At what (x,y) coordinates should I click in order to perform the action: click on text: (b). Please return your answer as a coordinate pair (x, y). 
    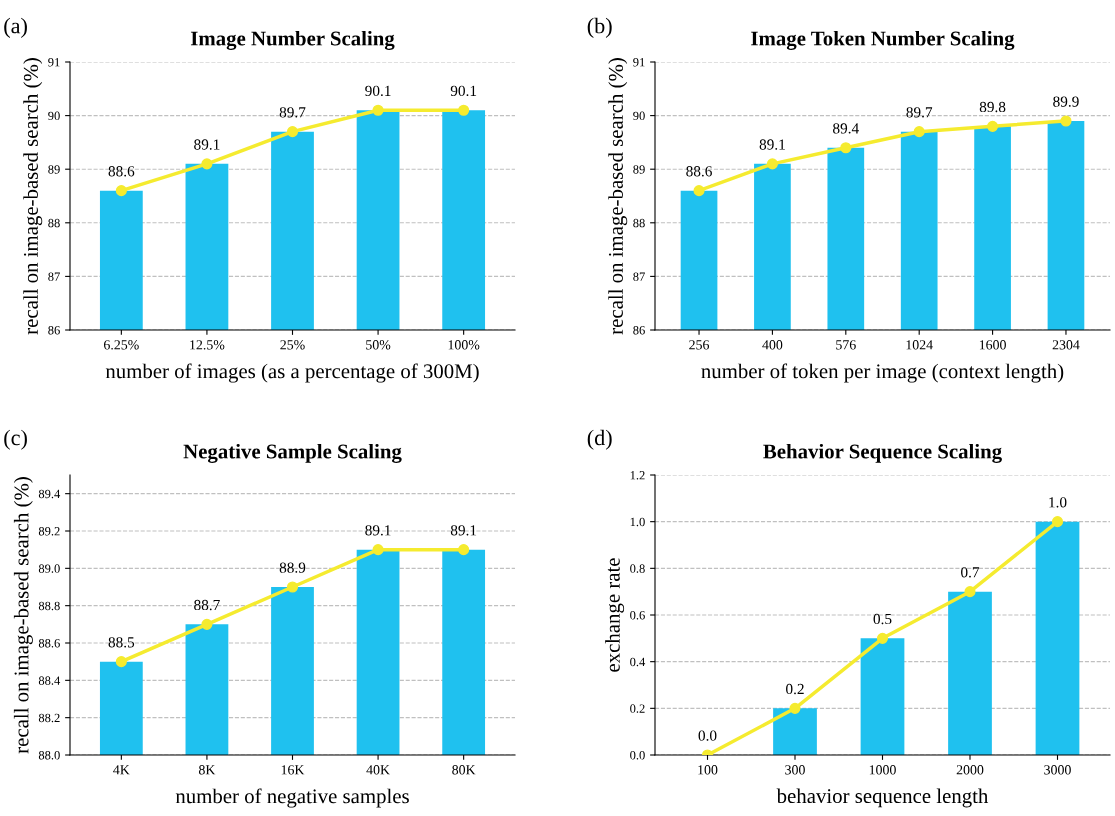
    Looking at the image, I should click on (599, 27).